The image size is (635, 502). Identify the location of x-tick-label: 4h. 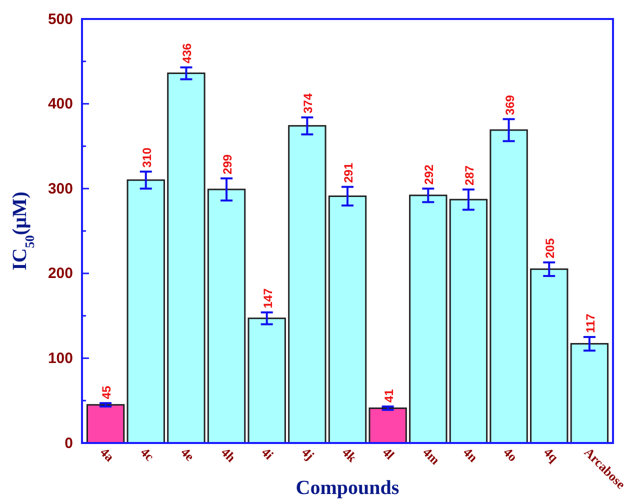
(229, 455).